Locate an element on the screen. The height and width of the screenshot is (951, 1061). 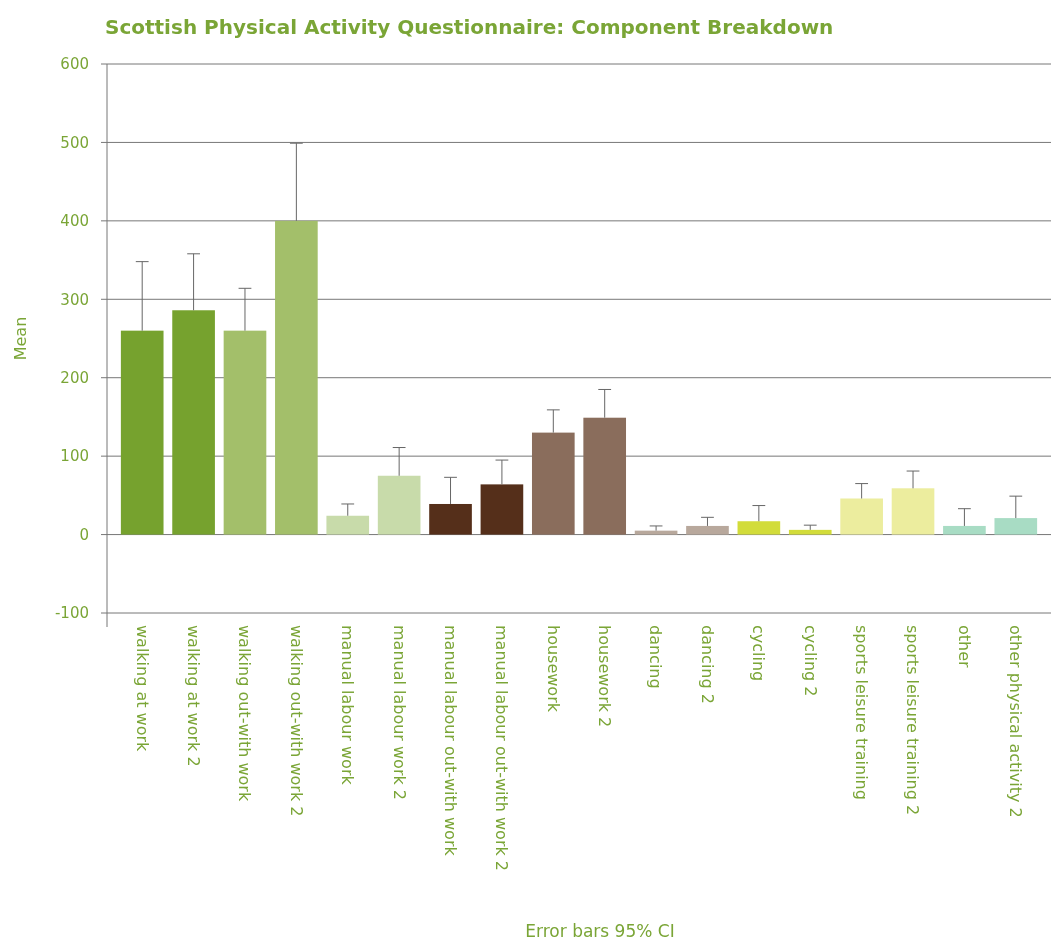
x-tick-label: cycling is located at coordinates (759, 653).